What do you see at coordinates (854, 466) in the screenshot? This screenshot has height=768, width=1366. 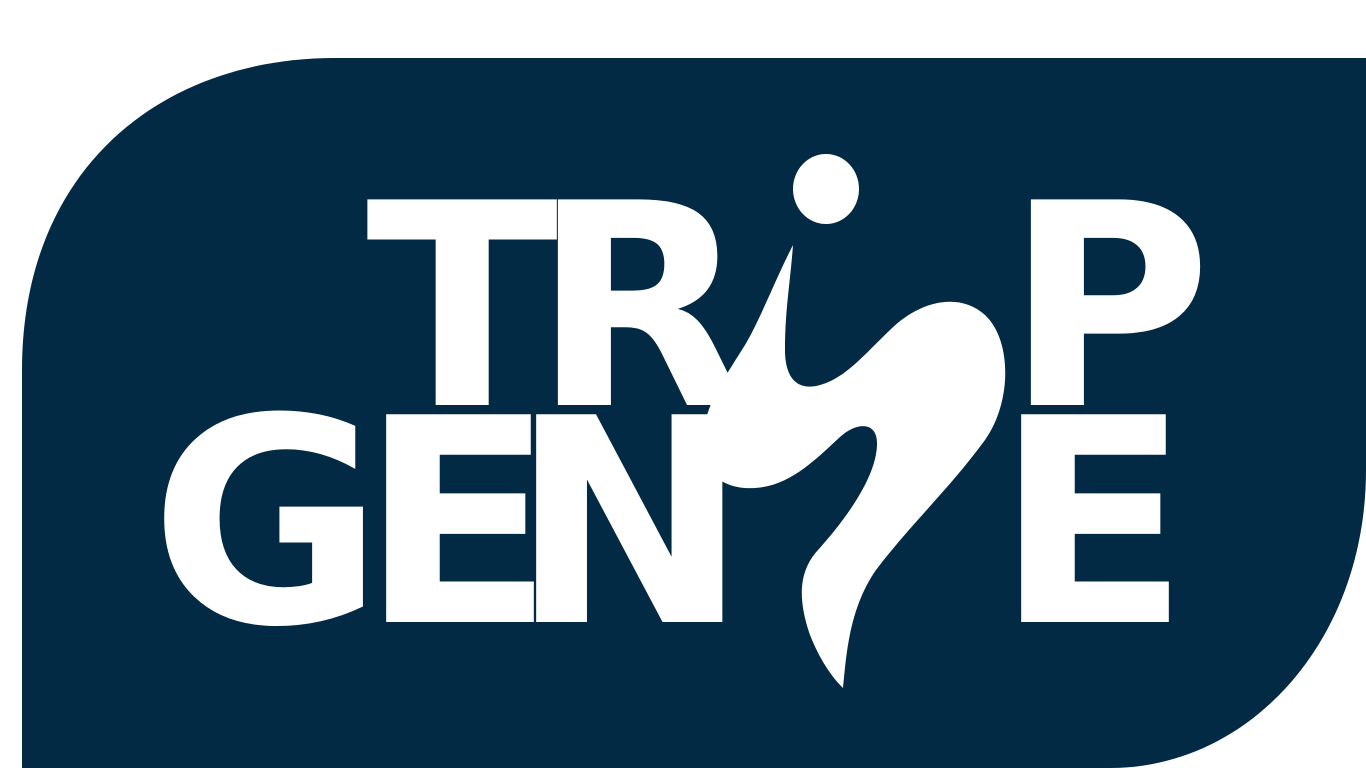 I see `genie-swirl-icon` at bounding box center [854, 466].